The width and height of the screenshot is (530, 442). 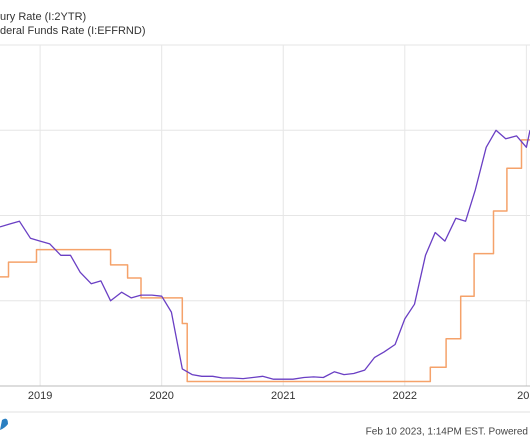 What do you see at coordinates (43, 17) in the screenshot?
I see `legend-label: ury Rate (I:2YTR)` at bounding box center [43, 17].